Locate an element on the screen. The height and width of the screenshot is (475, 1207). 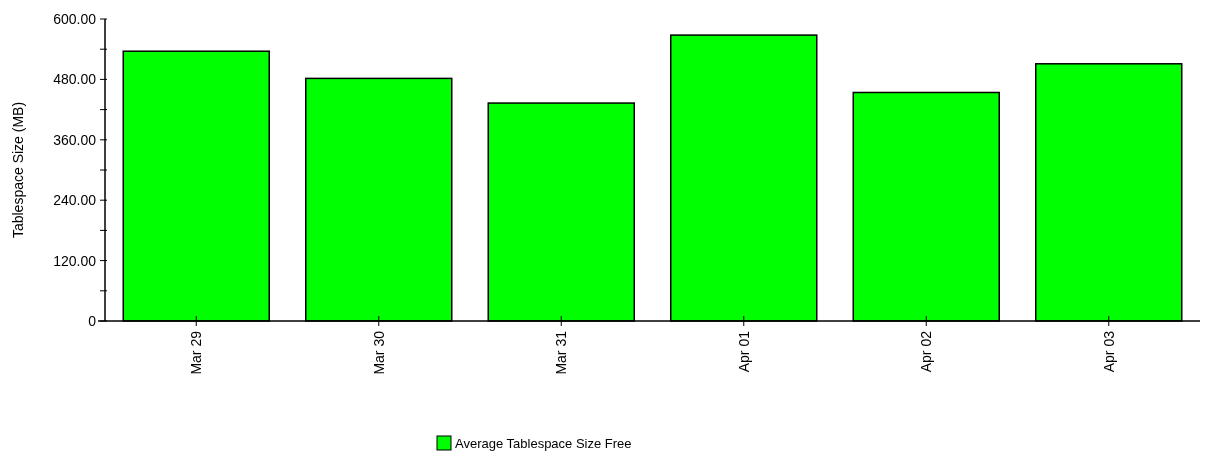
x-tick-label: Apr 01 is located at coordinates (743, 351).